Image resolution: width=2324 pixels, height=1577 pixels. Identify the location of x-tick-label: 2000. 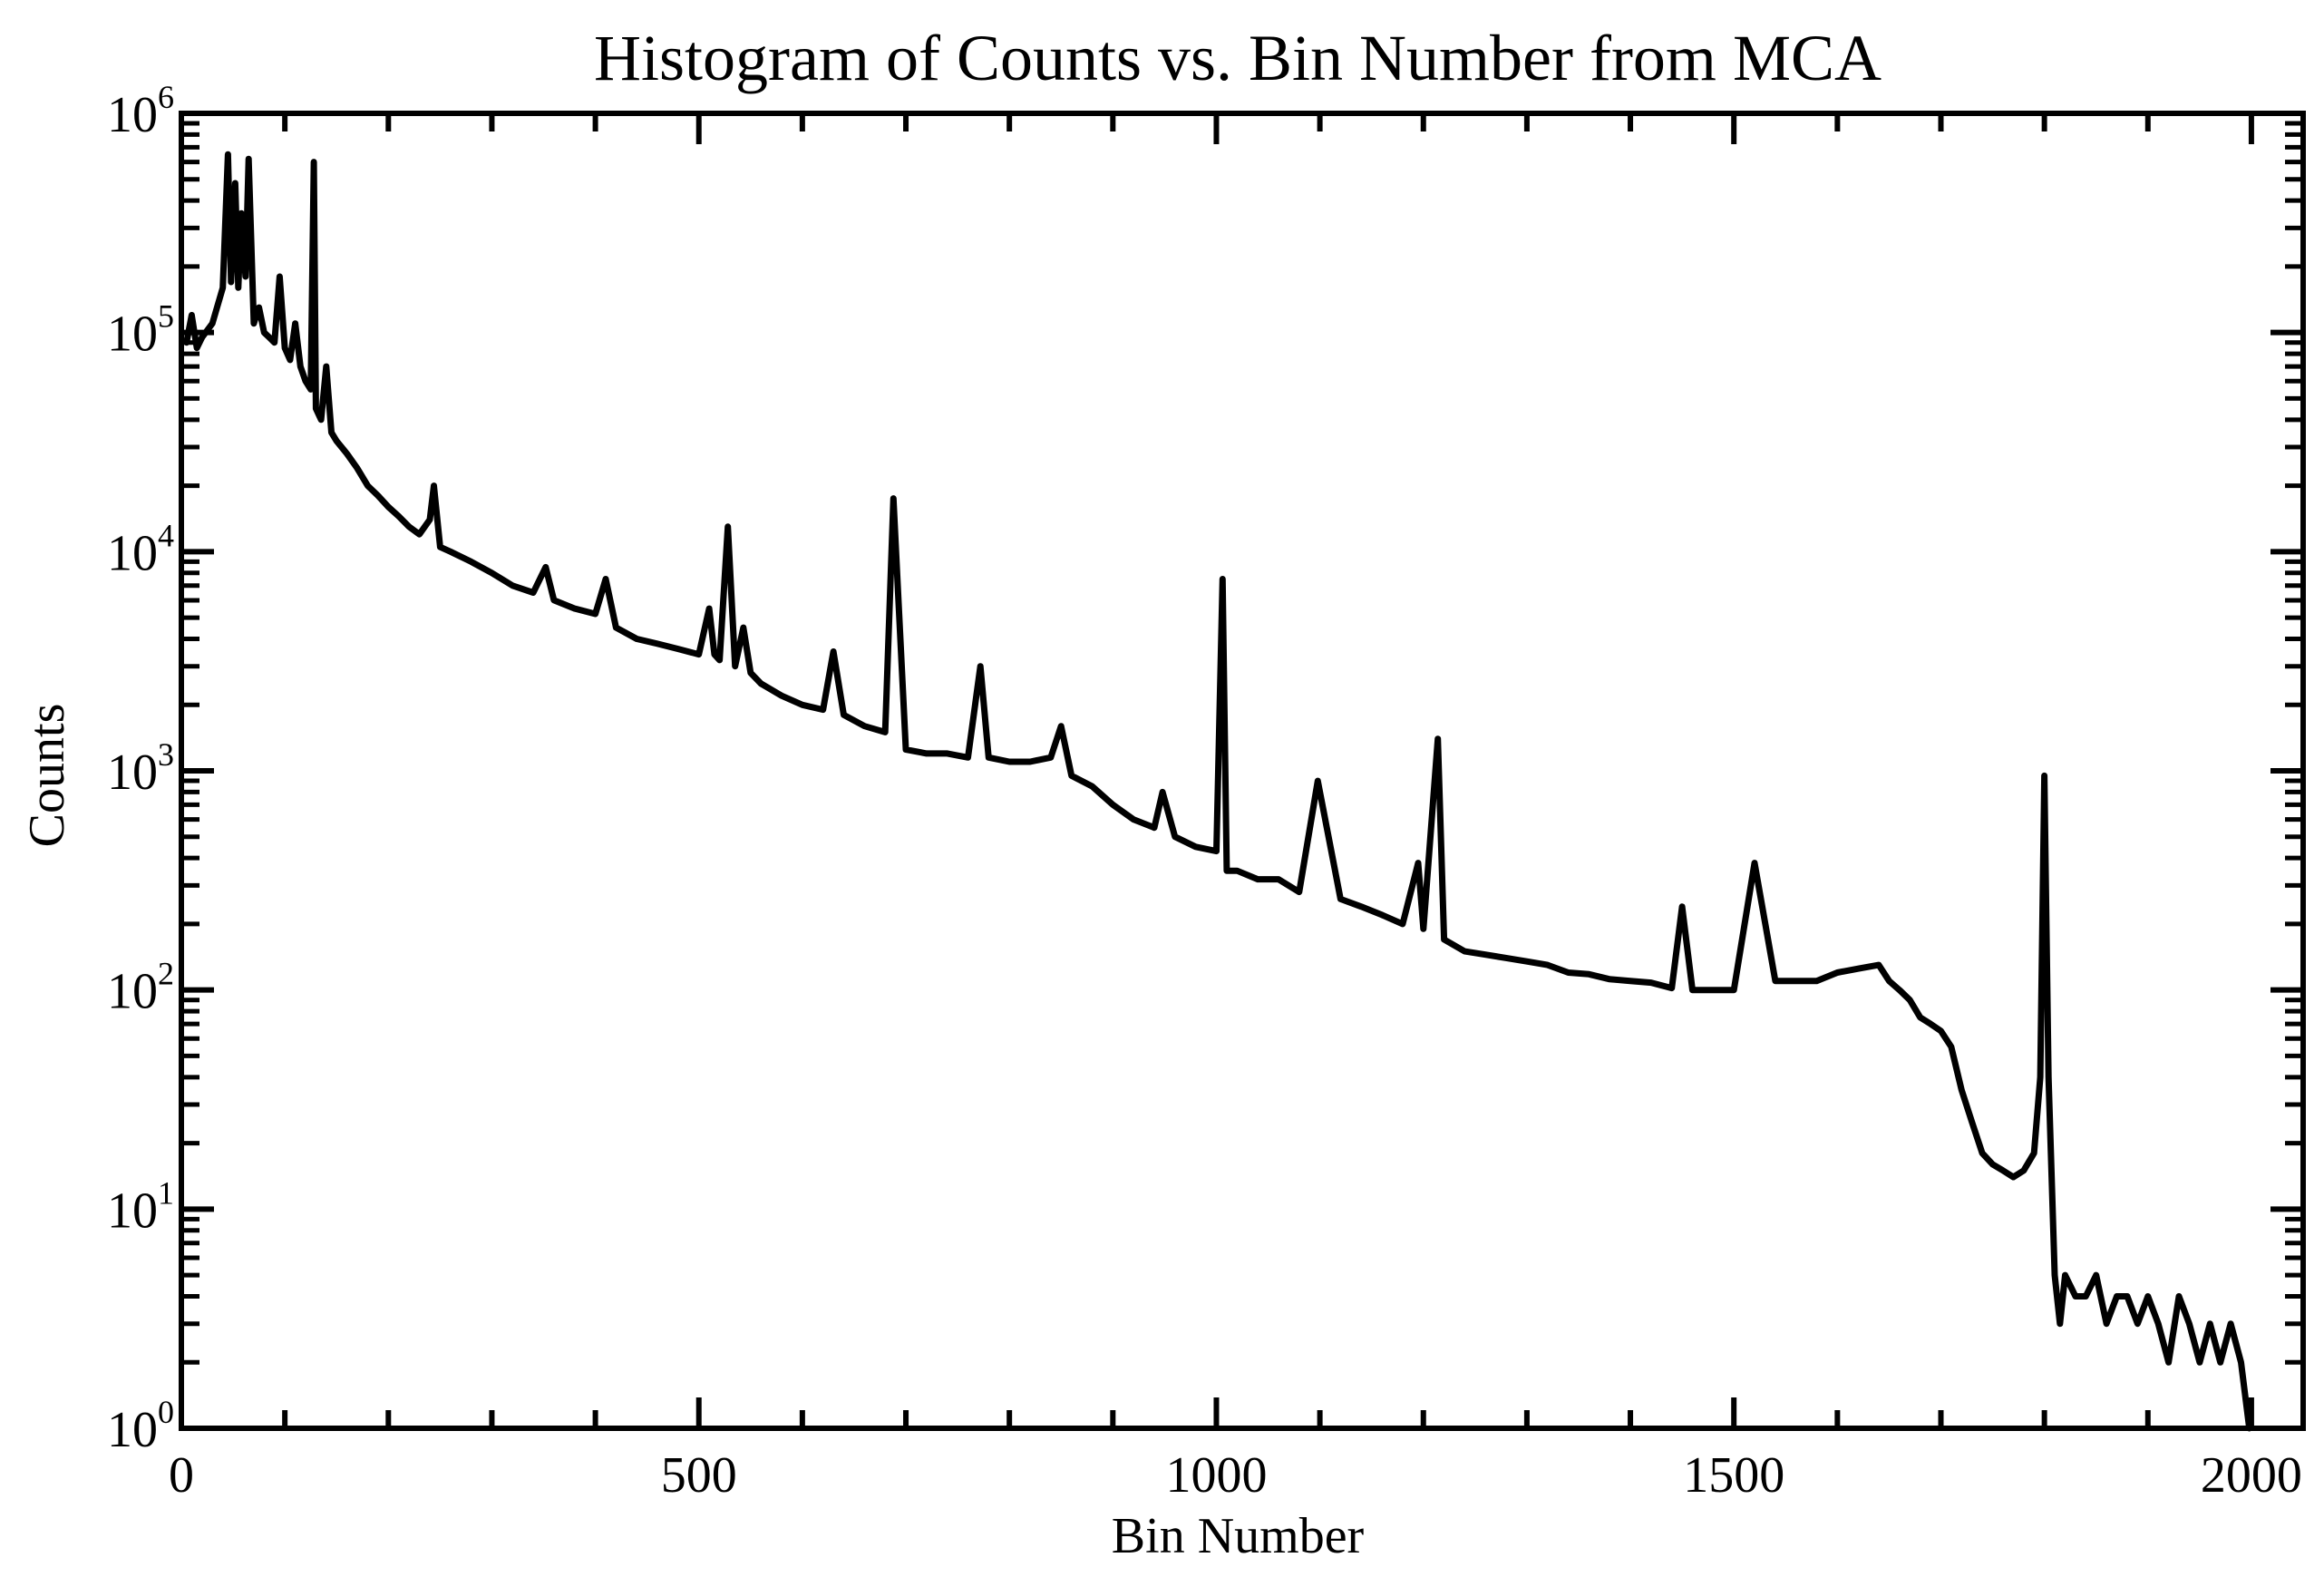
(2251, 1475).